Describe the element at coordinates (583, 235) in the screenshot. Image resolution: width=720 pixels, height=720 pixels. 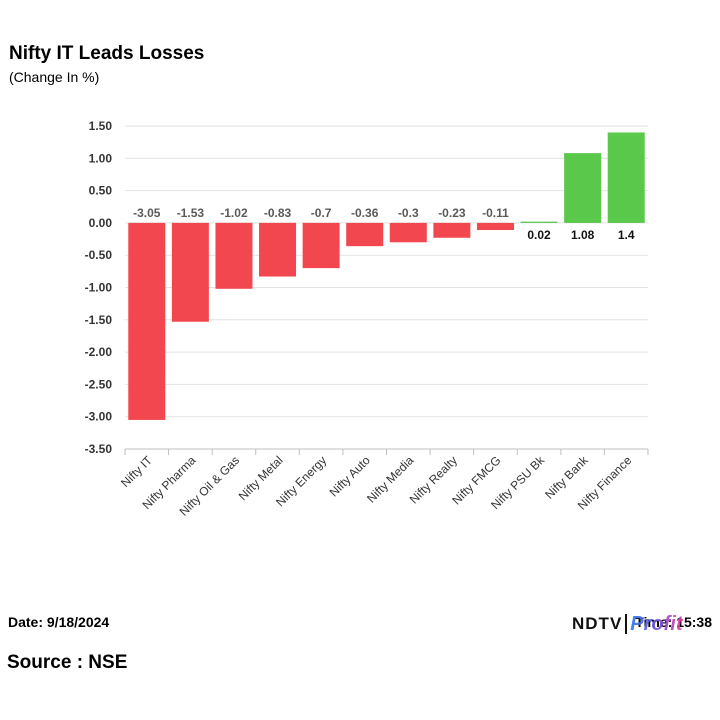
I see `data-label: 1.08` at that location.